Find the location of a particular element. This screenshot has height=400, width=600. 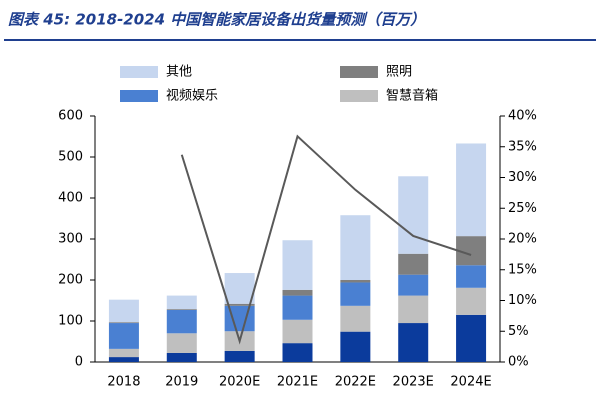

y-tick-label: 100 is located at coordinates (70, 321).